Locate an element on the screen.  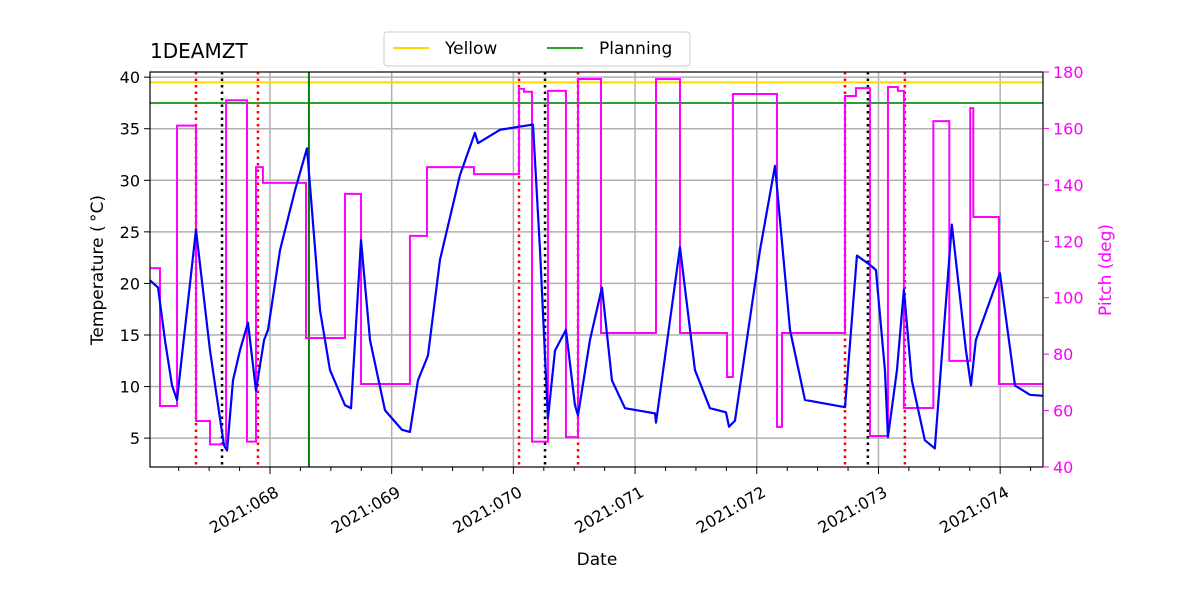
y2-tick-label: 80 is located at coordinates (1063, 354).